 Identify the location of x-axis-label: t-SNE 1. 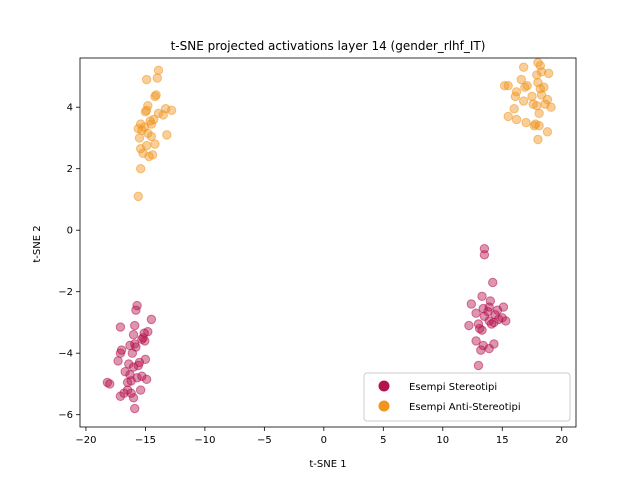
(327, 464).